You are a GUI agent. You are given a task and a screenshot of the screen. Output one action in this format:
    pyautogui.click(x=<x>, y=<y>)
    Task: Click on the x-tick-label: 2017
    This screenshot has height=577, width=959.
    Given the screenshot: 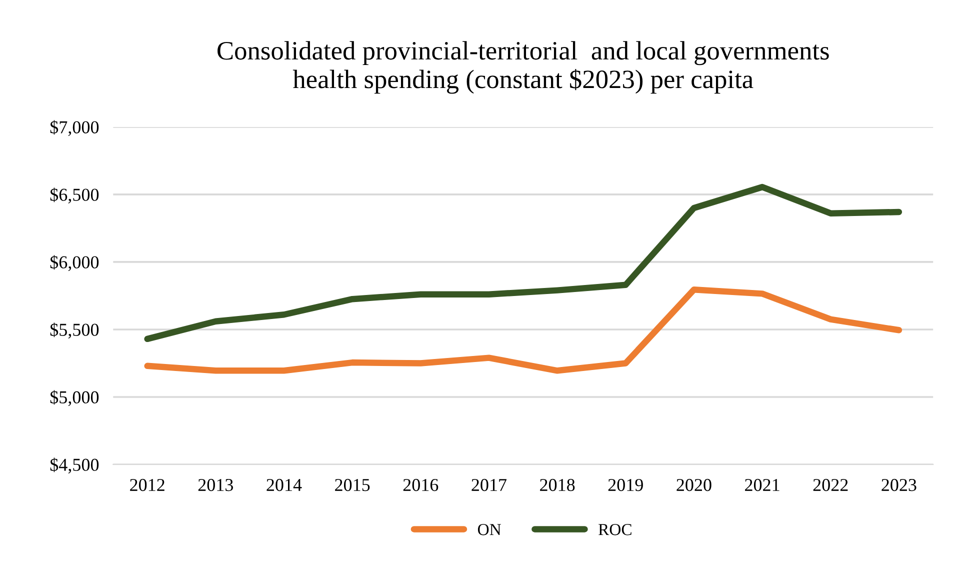 What is the action you would take?
    pyautogui.click(x=489, y=485)
    